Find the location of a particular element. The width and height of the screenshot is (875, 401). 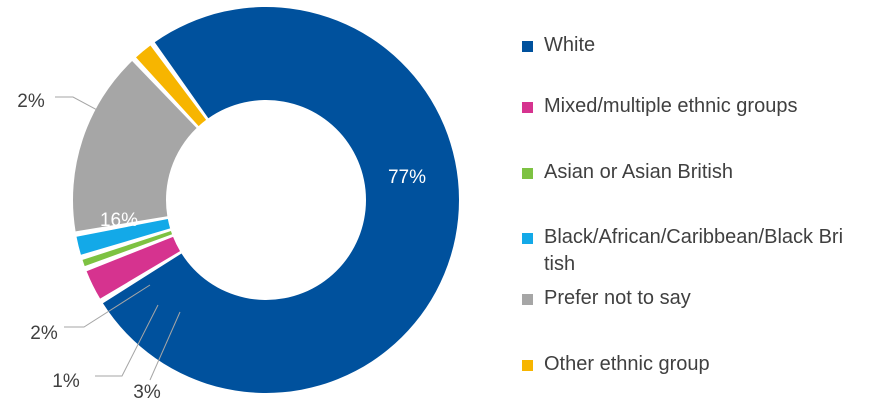

legend-item-black: Black/African/Caribbean/Black British is located at coordinates (683, 251).